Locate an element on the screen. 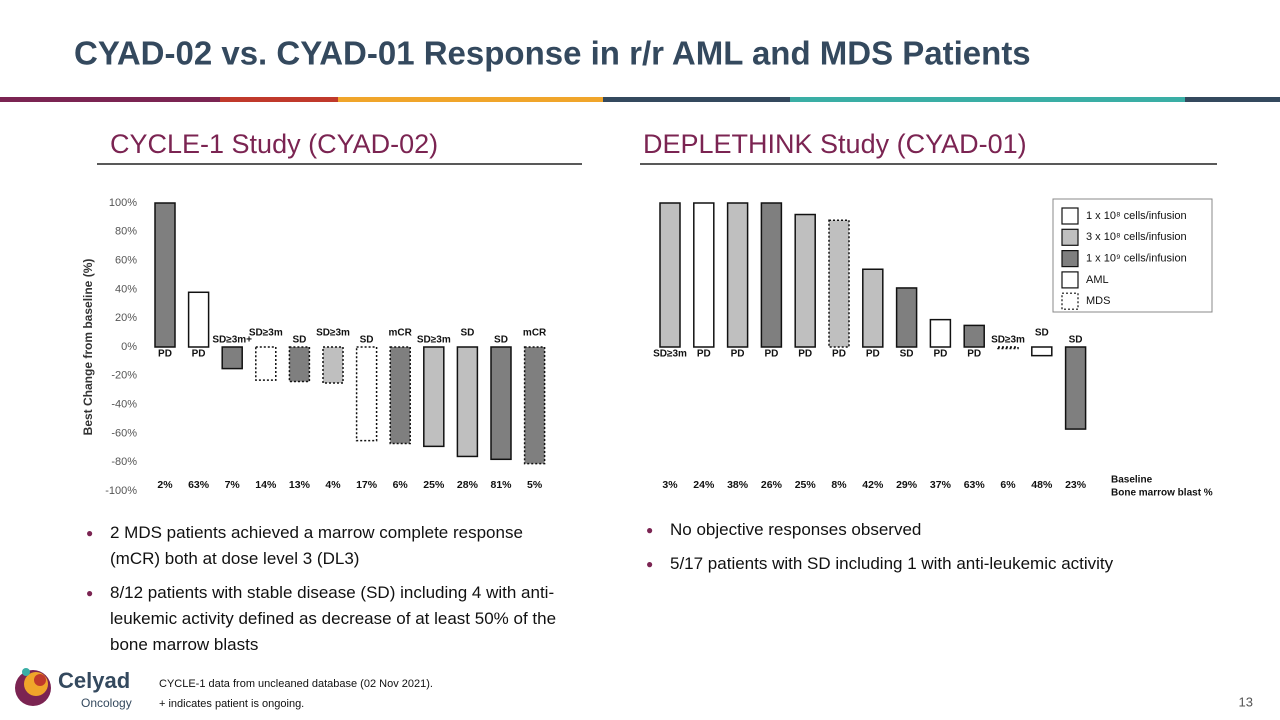 This screenshot has width=1280, height=720. y-tick-label: -100% is located at coordinates (121, 491).